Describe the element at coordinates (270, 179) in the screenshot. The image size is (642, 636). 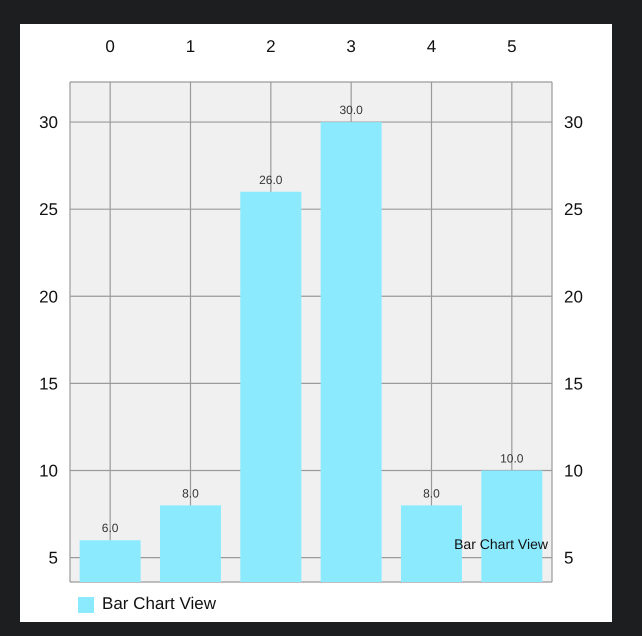
I see `text: 26.0` at that location.